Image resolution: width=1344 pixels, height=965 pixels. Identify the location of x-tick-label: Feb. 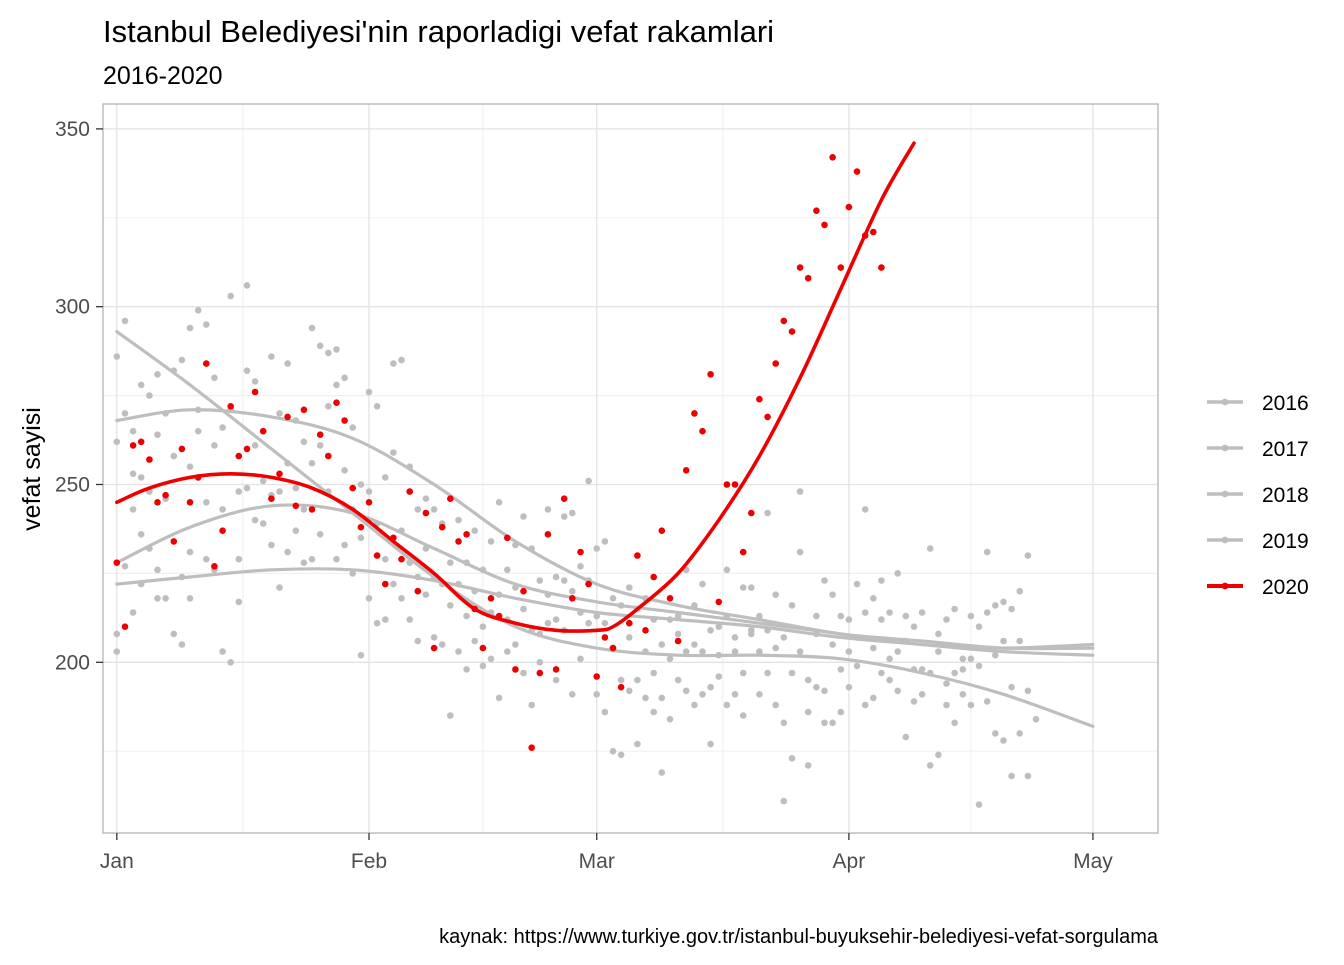
(369, 861).